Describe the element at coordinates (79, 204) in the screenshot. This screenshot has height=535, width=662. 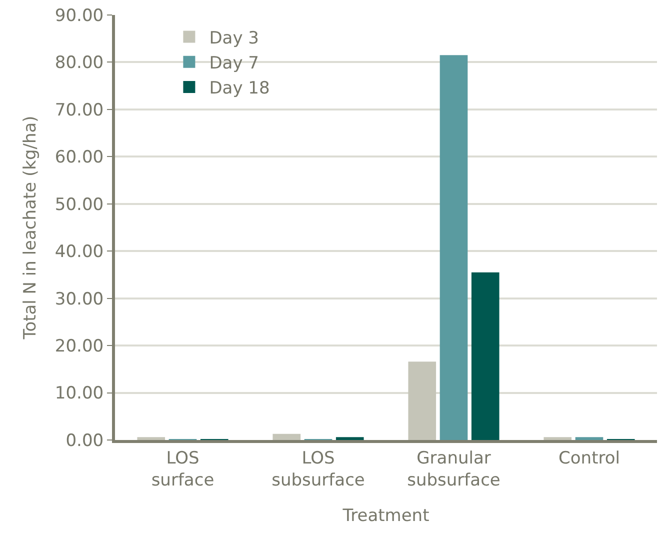
I see `y-tick-label: 50.00` at that location.